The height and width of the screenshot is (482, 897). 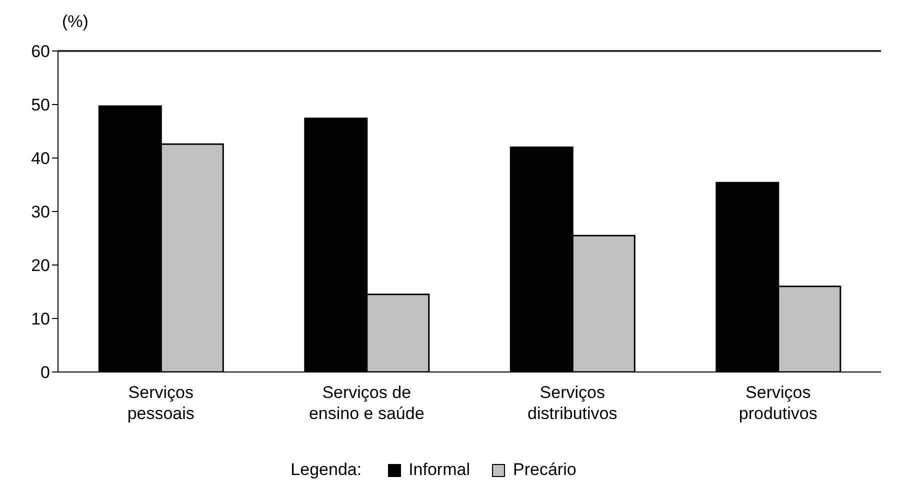 I want to click on x-tick-label: Serviços pessoais, so click(x=160, y=403).